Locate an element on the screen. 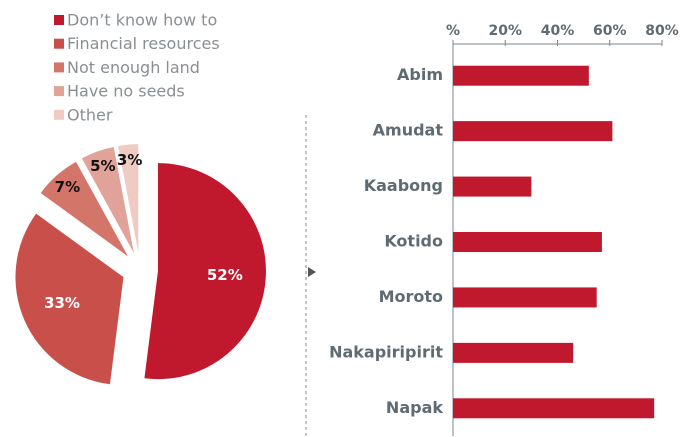 This screenshot has width=683, height=437. x-tick-label: 80% is located at coordinates (662, 31).